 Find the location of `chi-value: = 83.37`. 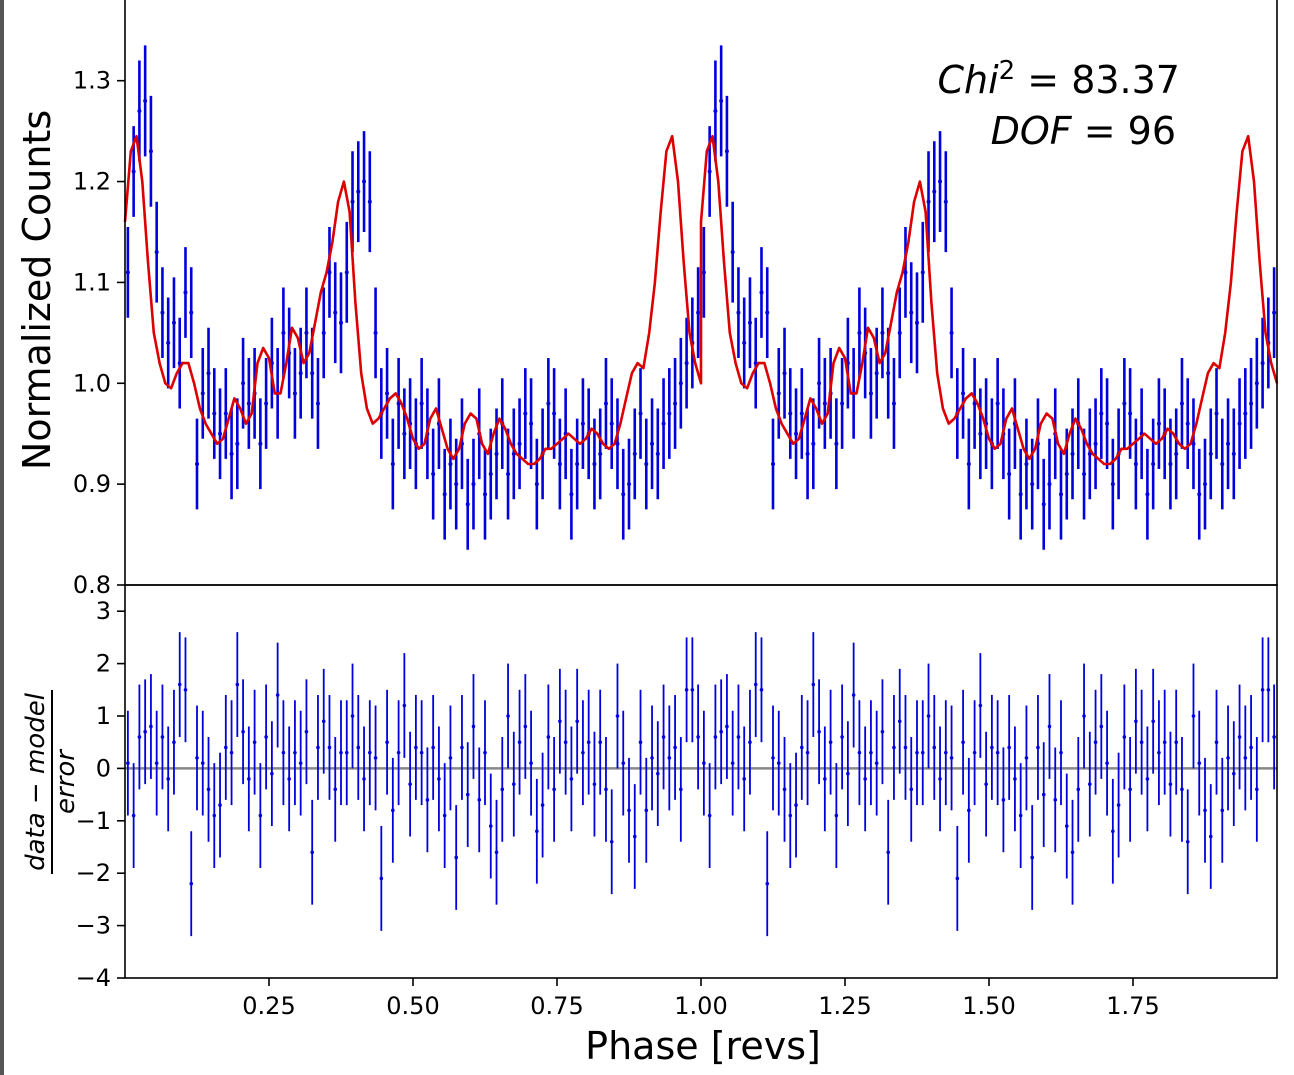

chi-value: = 83.37 is located at coordinates (1097, 80).